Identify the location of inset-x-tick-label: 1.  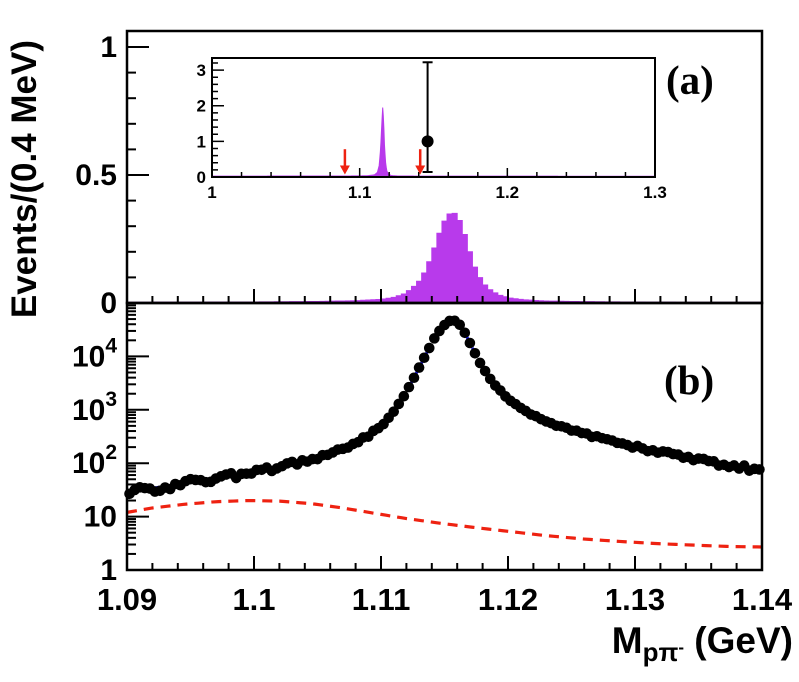
(211, 192).